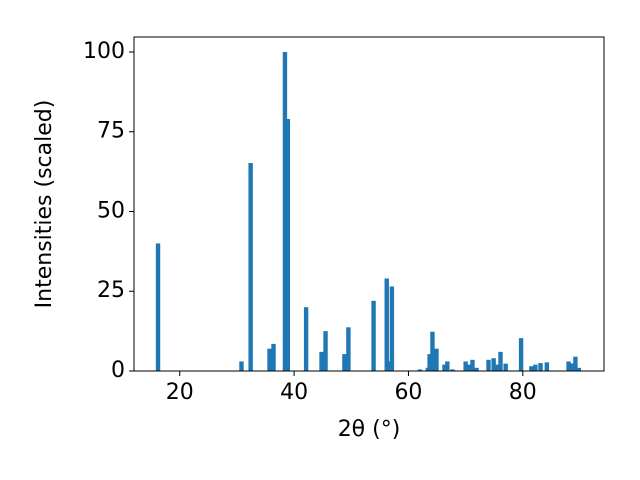 This screenshot has width=640, height=480. Describe the element at coordinates (369, 429) in the screenshot. I see `x-axis-label: 2θ (°)` at that location.